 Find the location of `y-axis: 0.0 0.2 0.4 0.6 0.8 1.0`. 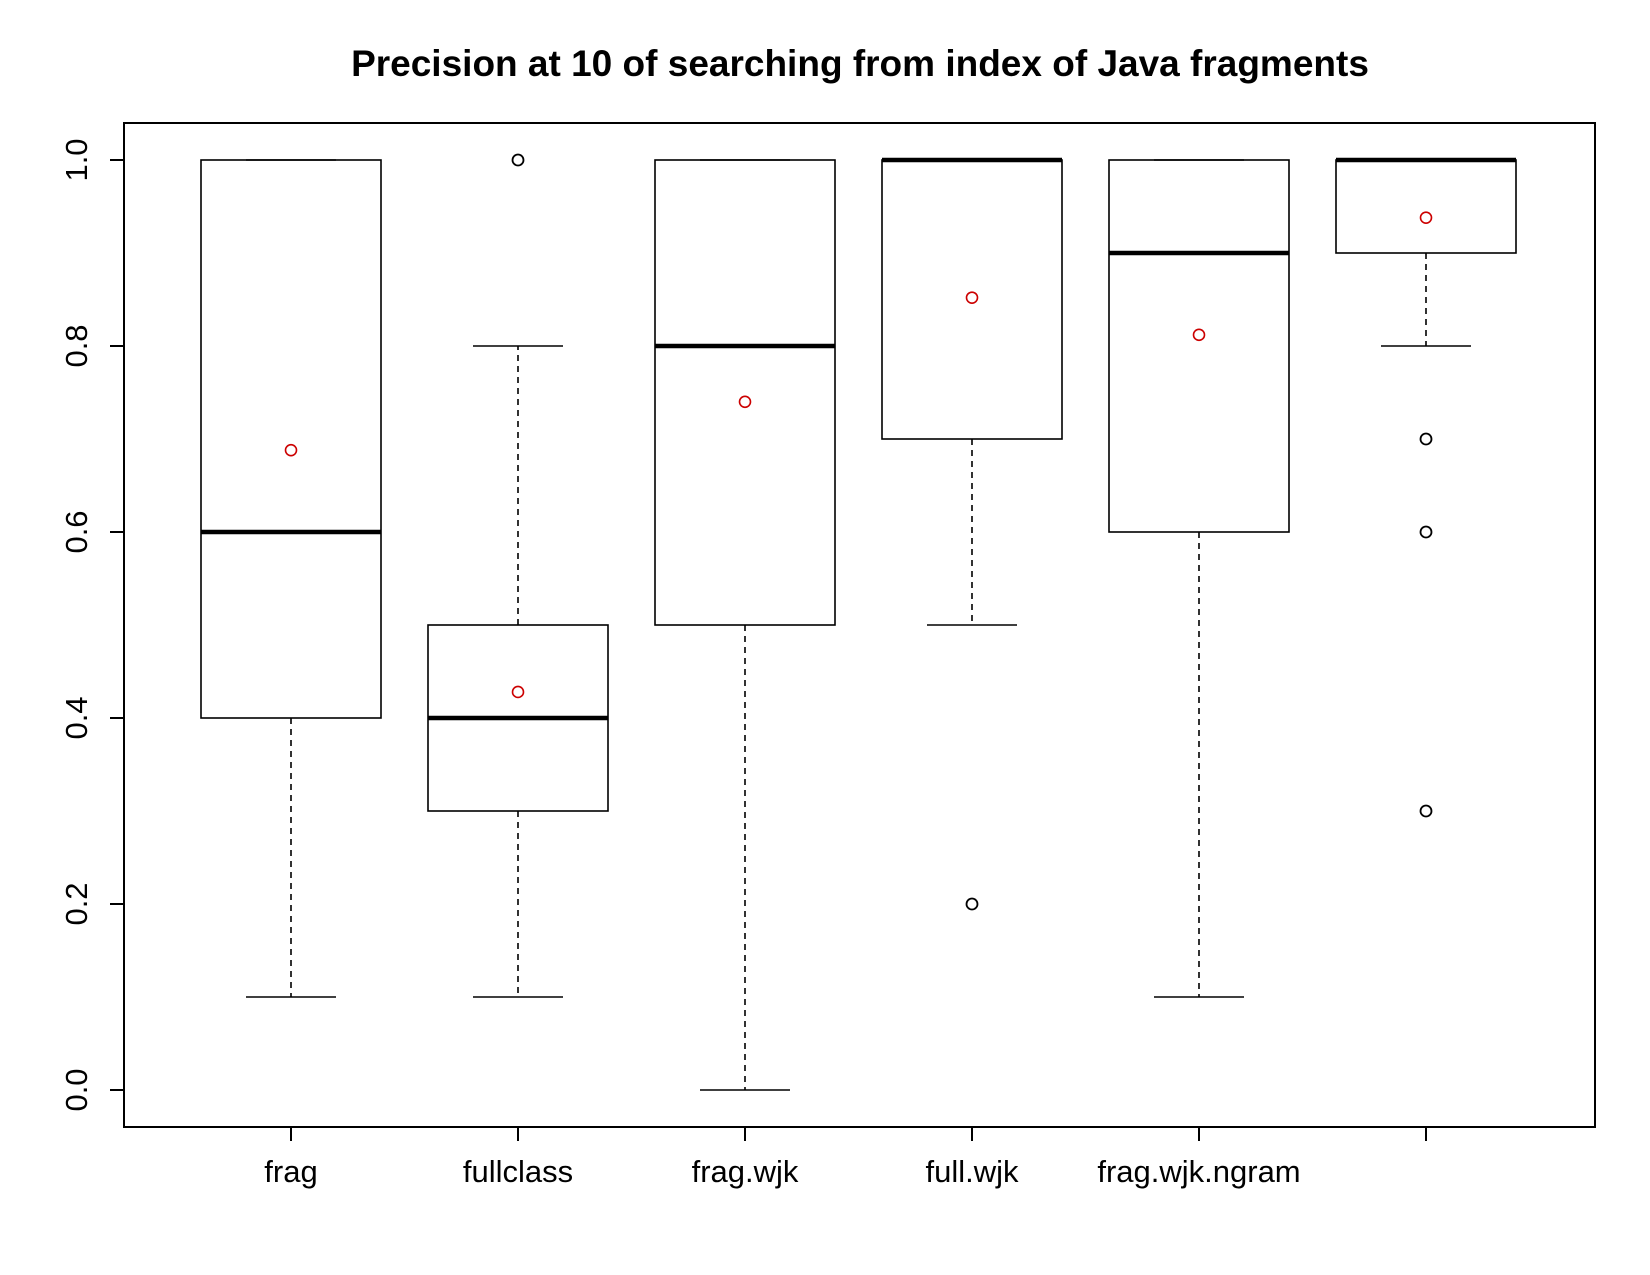

y-axis: 0.0 0.2 0.4 0.6 0.8 1.0 is located at coordinates (91, 625).